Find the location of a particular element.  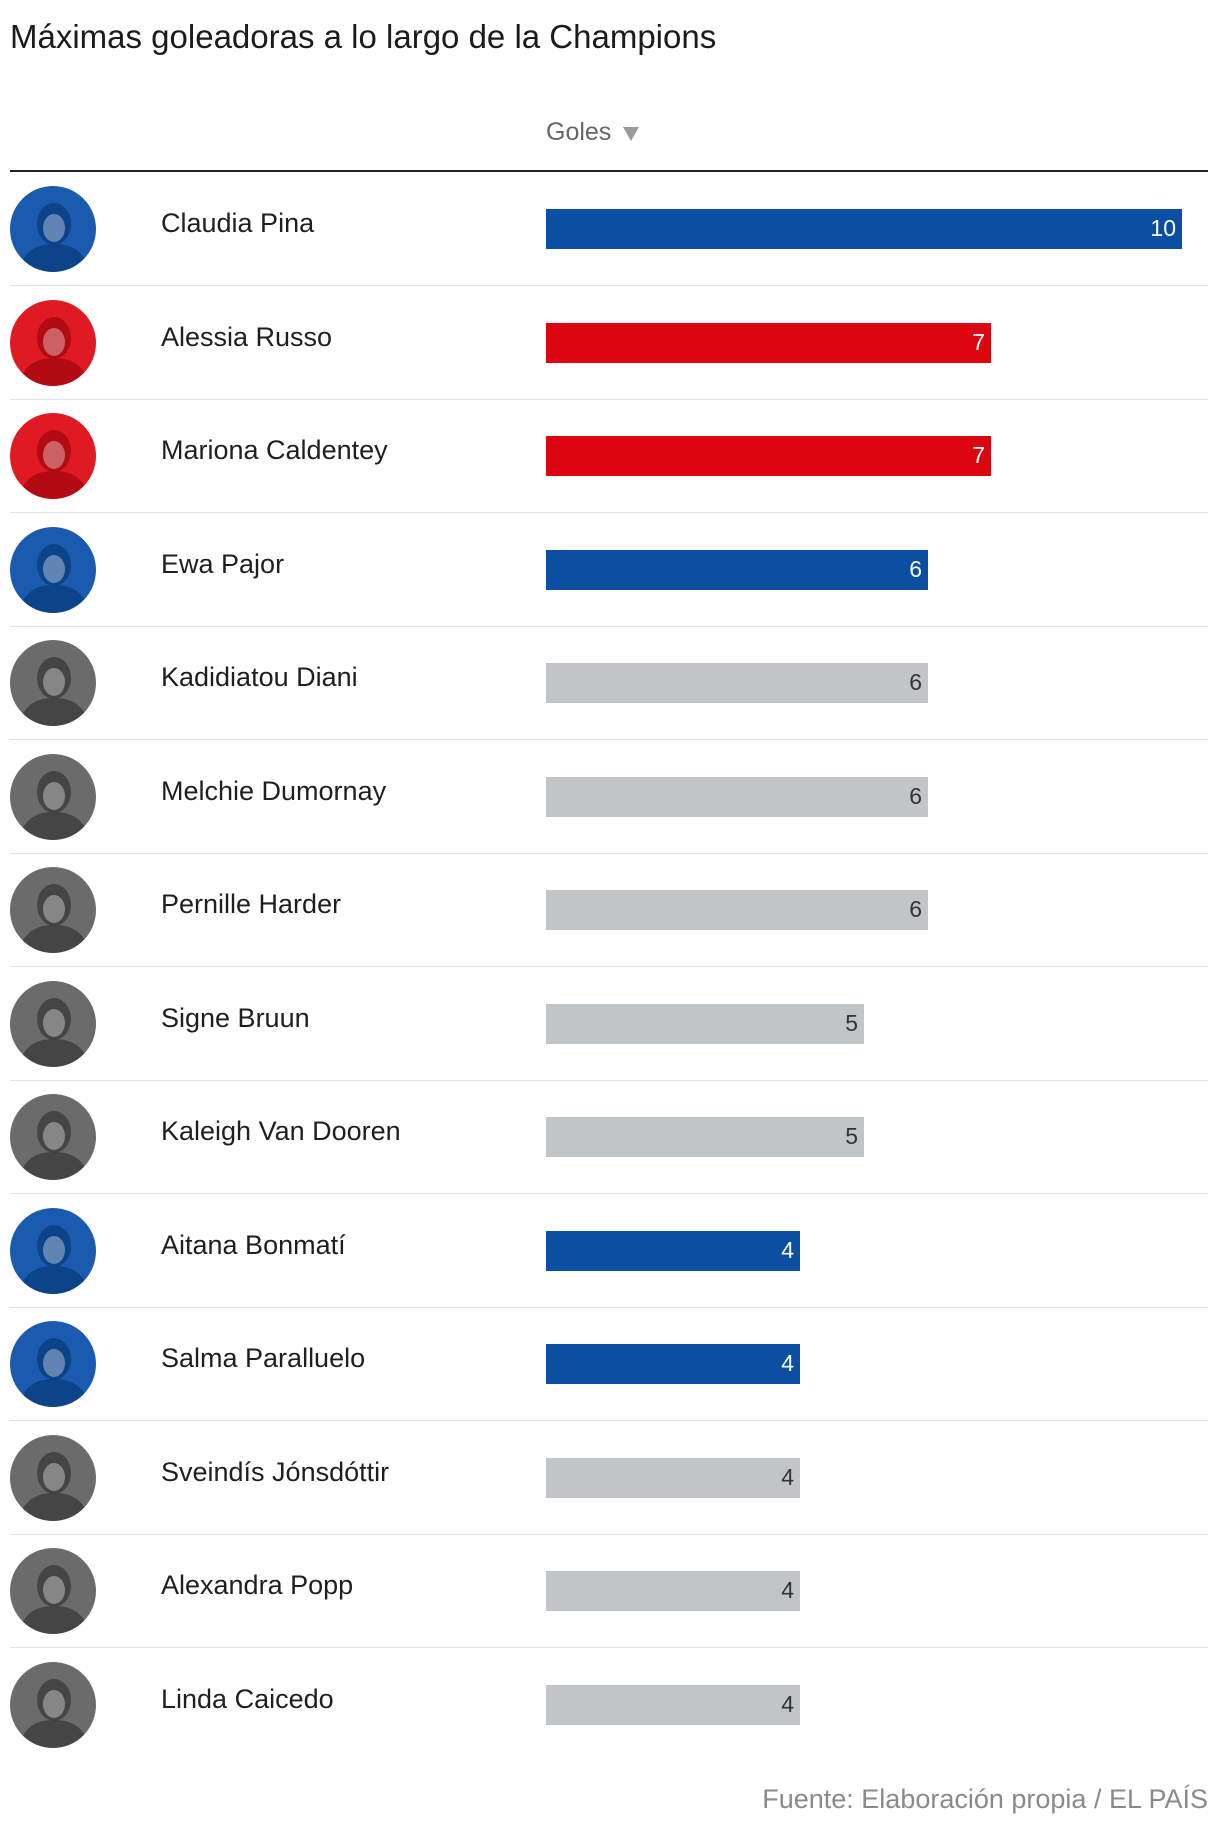

goals-bar: 10 is located at coordinates (864, 229).